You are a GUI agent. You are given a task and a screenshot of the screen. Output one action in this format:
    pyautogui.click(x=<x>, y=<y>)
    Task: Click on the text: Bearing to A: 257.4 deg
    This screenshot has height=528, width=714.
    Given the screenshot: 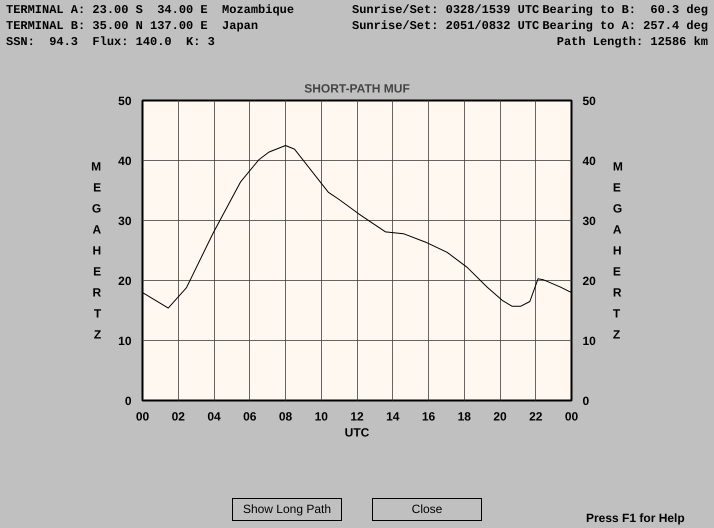 What is the action you would take?
    pyautogui.click(x=625, y=26)
    